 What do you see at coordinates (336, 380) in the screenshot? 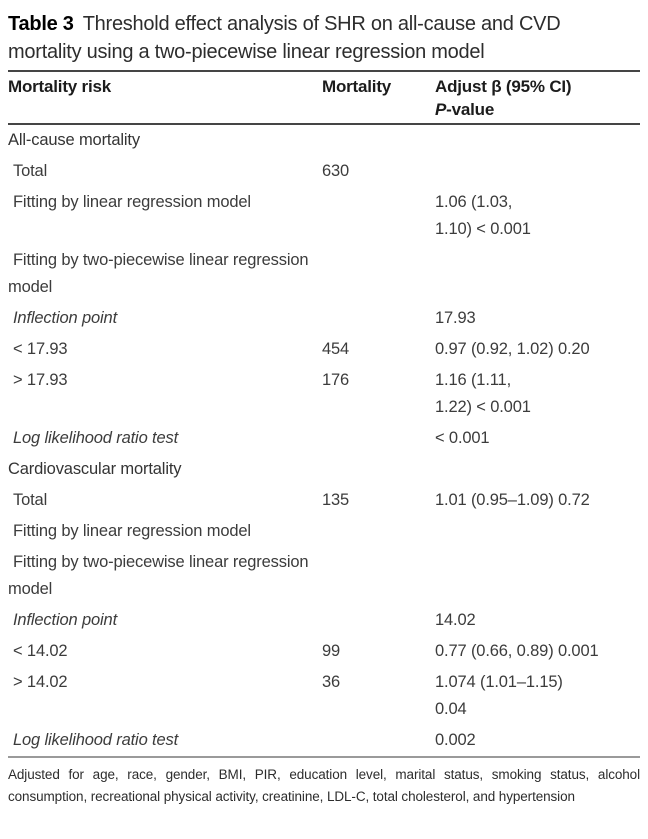
I see `row-mortality: 176` at bounding box center [336, 380].